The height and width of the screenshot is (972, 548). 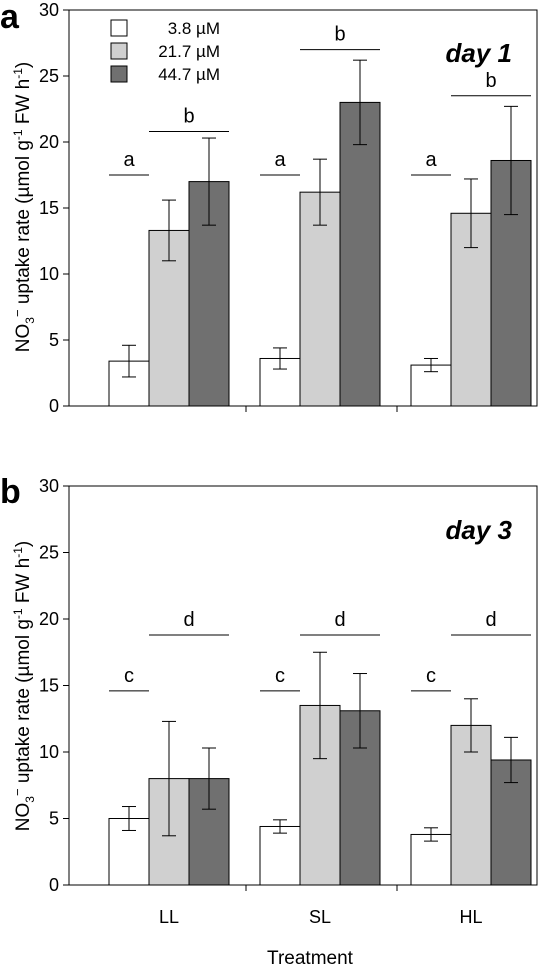 What do you see at coordinates (360, 254) in the screenshot?
I see `bar-a-sl-s3` at bounding box center [360, 254].